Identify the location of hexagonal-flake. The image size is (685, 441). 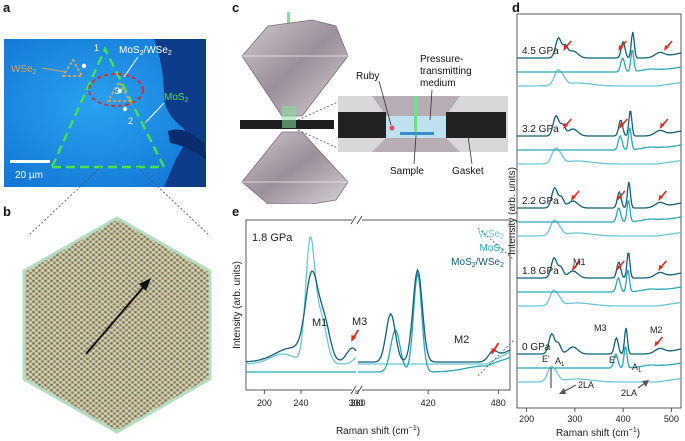
(117, 325).